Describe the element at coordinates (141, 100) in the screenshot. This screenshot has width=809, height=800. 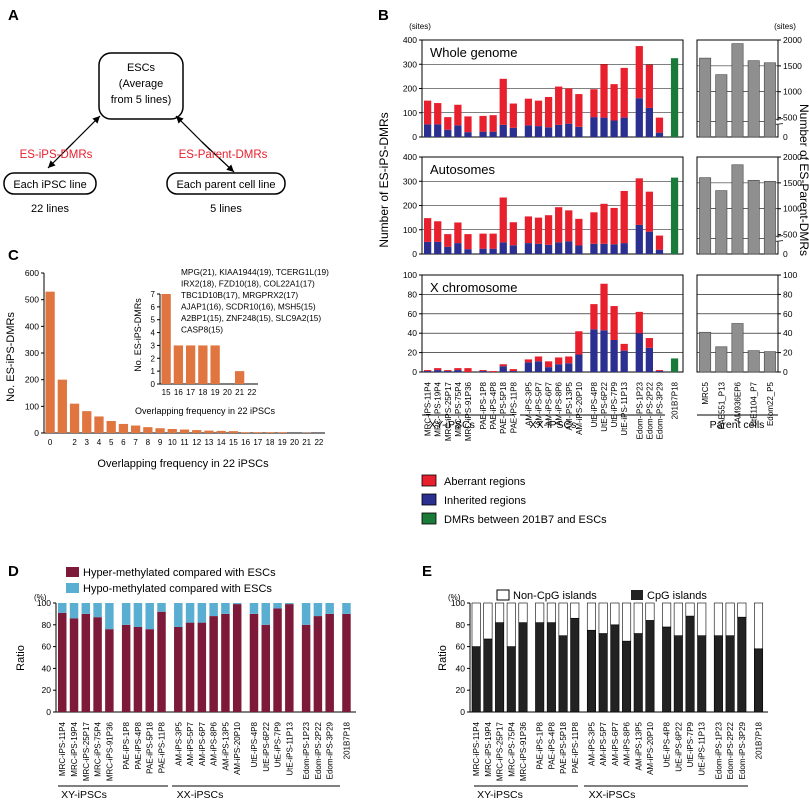
I see `esc-line-3: from 5 lines)` at that location.